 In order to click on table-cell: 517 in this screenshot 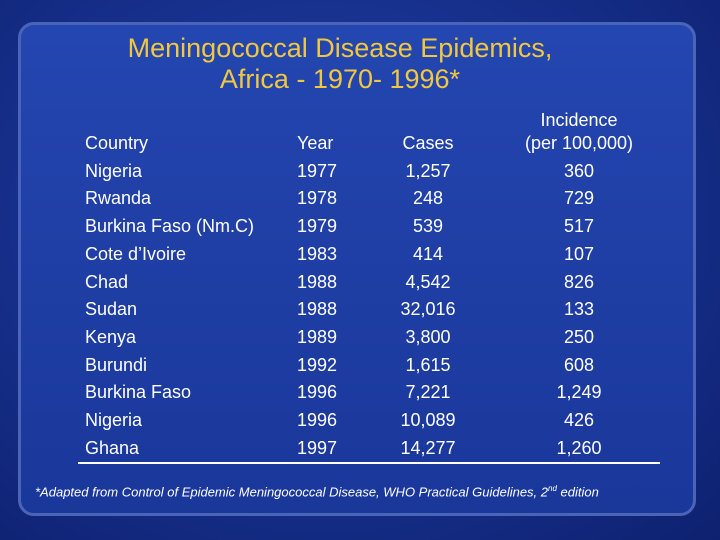, I will do `click(579, 226)`.